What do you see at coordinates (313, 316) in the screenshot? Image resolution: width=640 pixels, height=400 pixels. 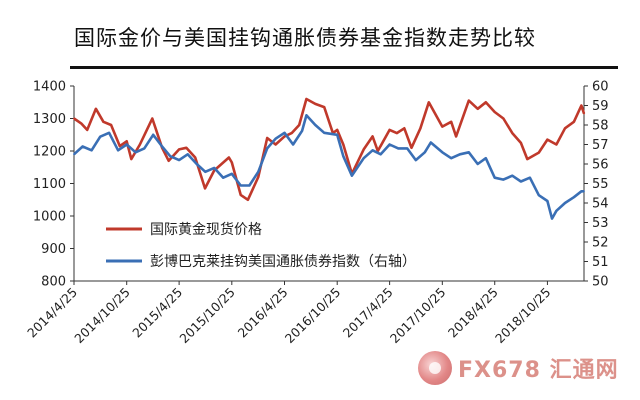 I see `x-tick-label: 2016/10/25` at bounding box center [313, 316].